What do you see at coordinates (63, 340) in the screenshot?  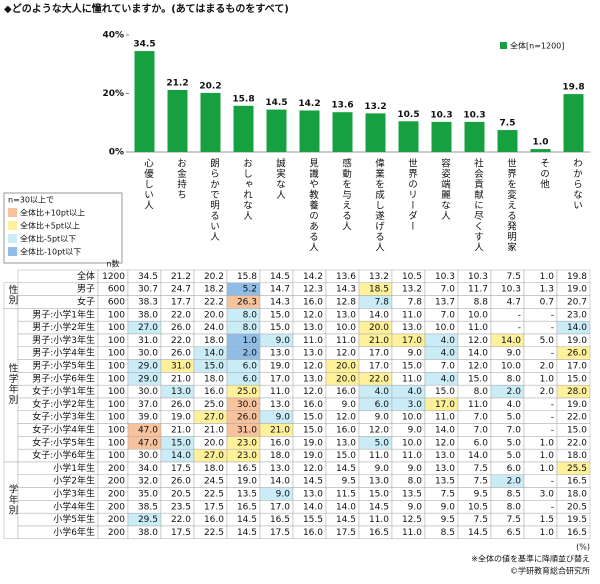 I see `row-label: 男子:小学3年生` at bounding box center [63, 340].